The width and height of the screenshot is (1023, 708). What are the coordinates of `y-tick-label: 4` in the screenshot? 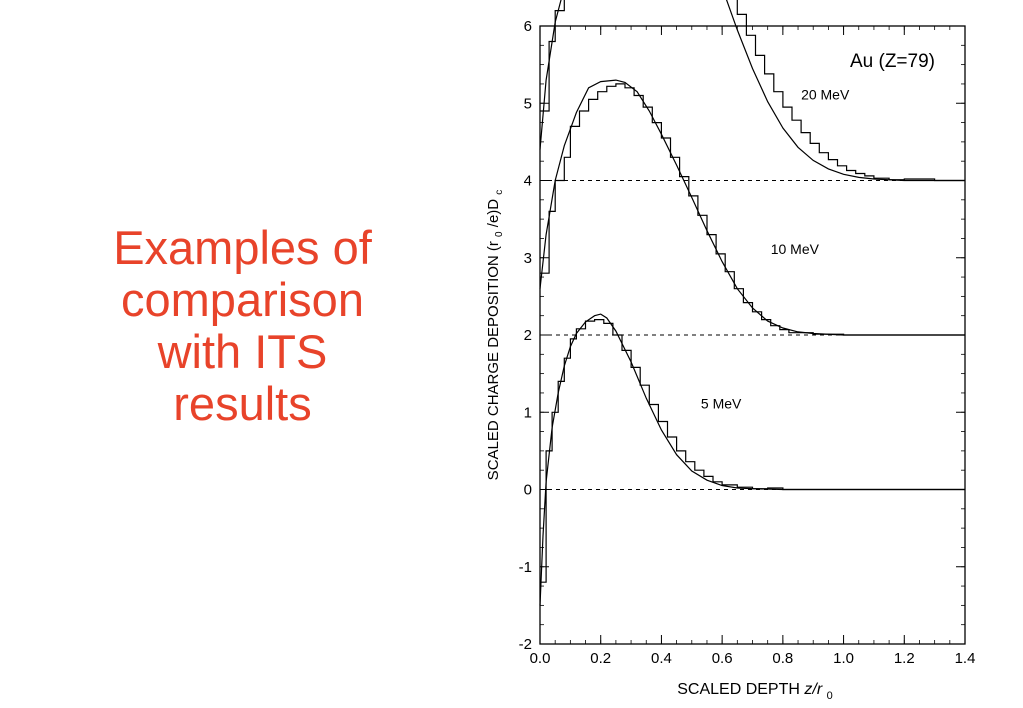 It's located at (528, 181).